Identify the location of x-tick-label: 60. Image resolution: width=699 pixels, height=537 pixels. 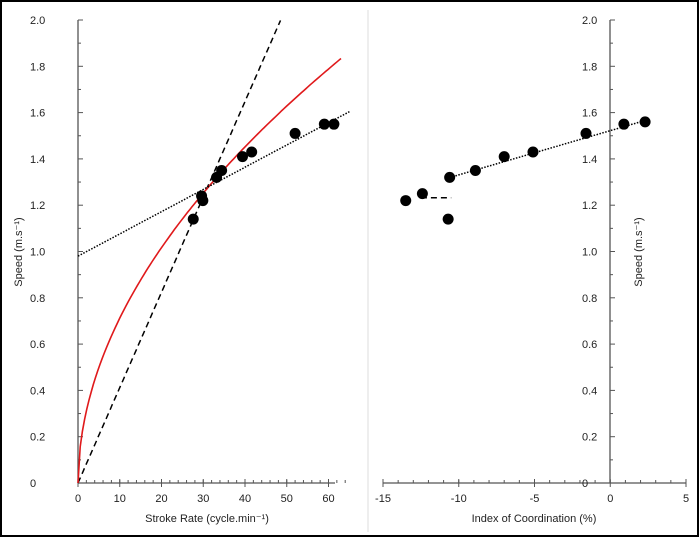
(328, 499).